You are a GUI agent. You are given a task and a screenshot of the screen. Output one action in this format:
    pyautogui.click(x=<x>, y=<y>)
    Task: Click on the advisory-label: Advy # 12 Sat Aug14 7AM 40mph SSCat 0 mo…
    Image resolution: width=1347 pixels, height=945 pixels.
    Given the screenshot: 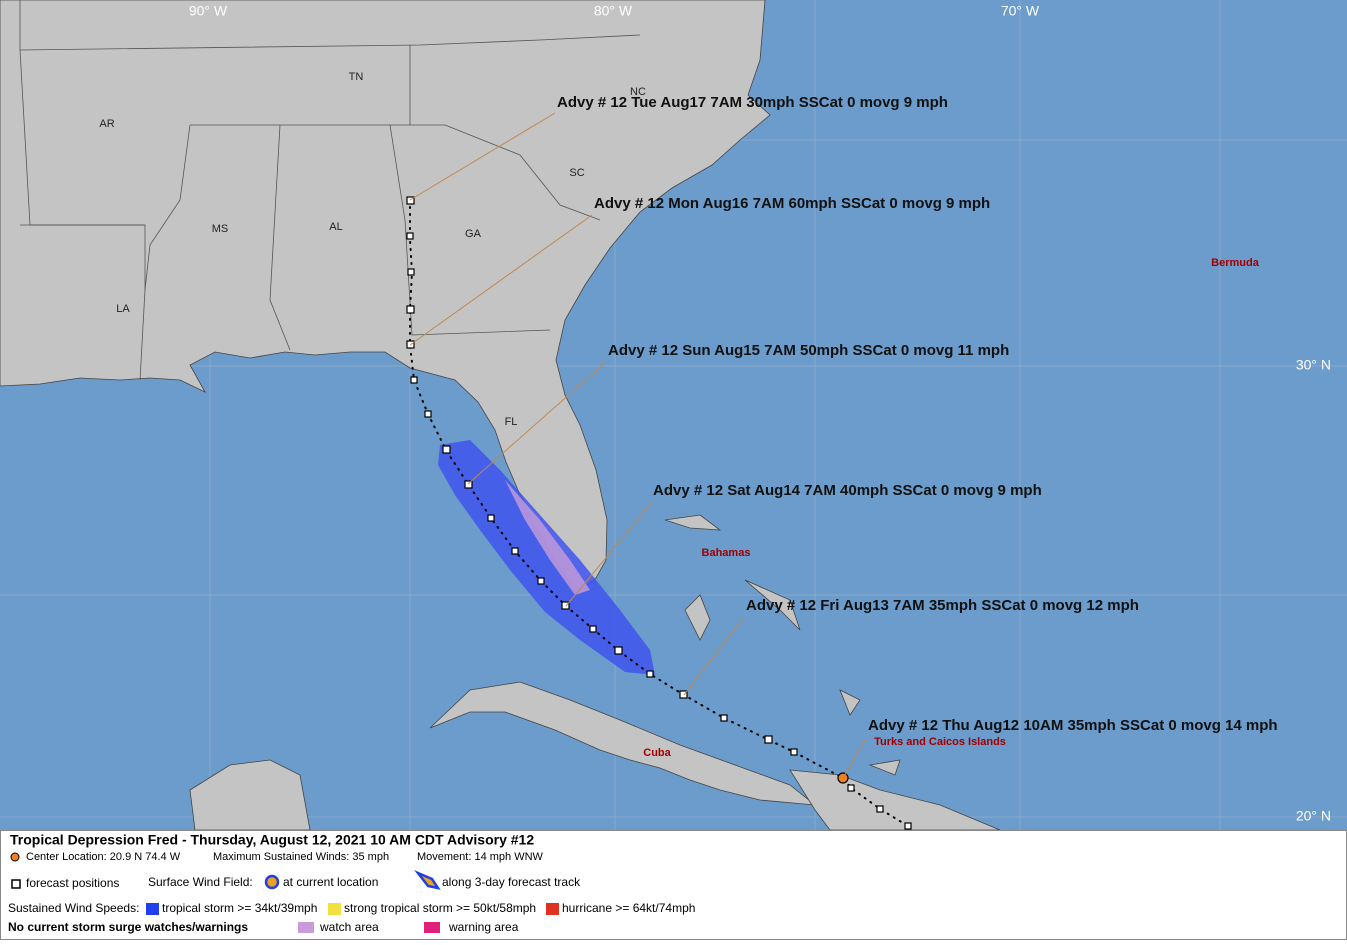 What is the action you would take?
    pyautogui.click(x=847, y=490)
    